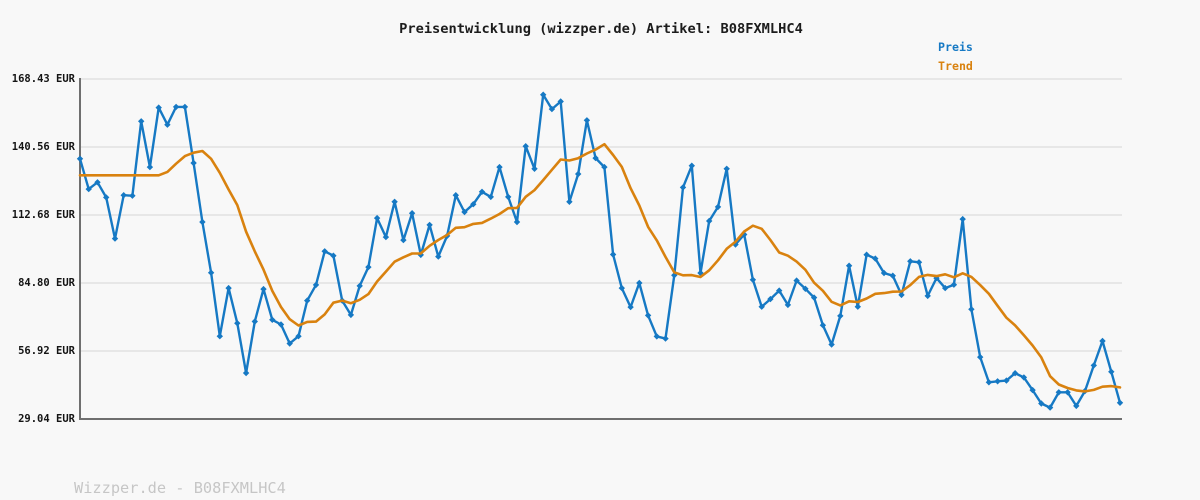 This screenshot has width=1200, height=500. What do you see at coordinates (43, 214) in the screenshot?
I see `y-tick-label: 112.68 EUR` at bounding box center [43, 214].